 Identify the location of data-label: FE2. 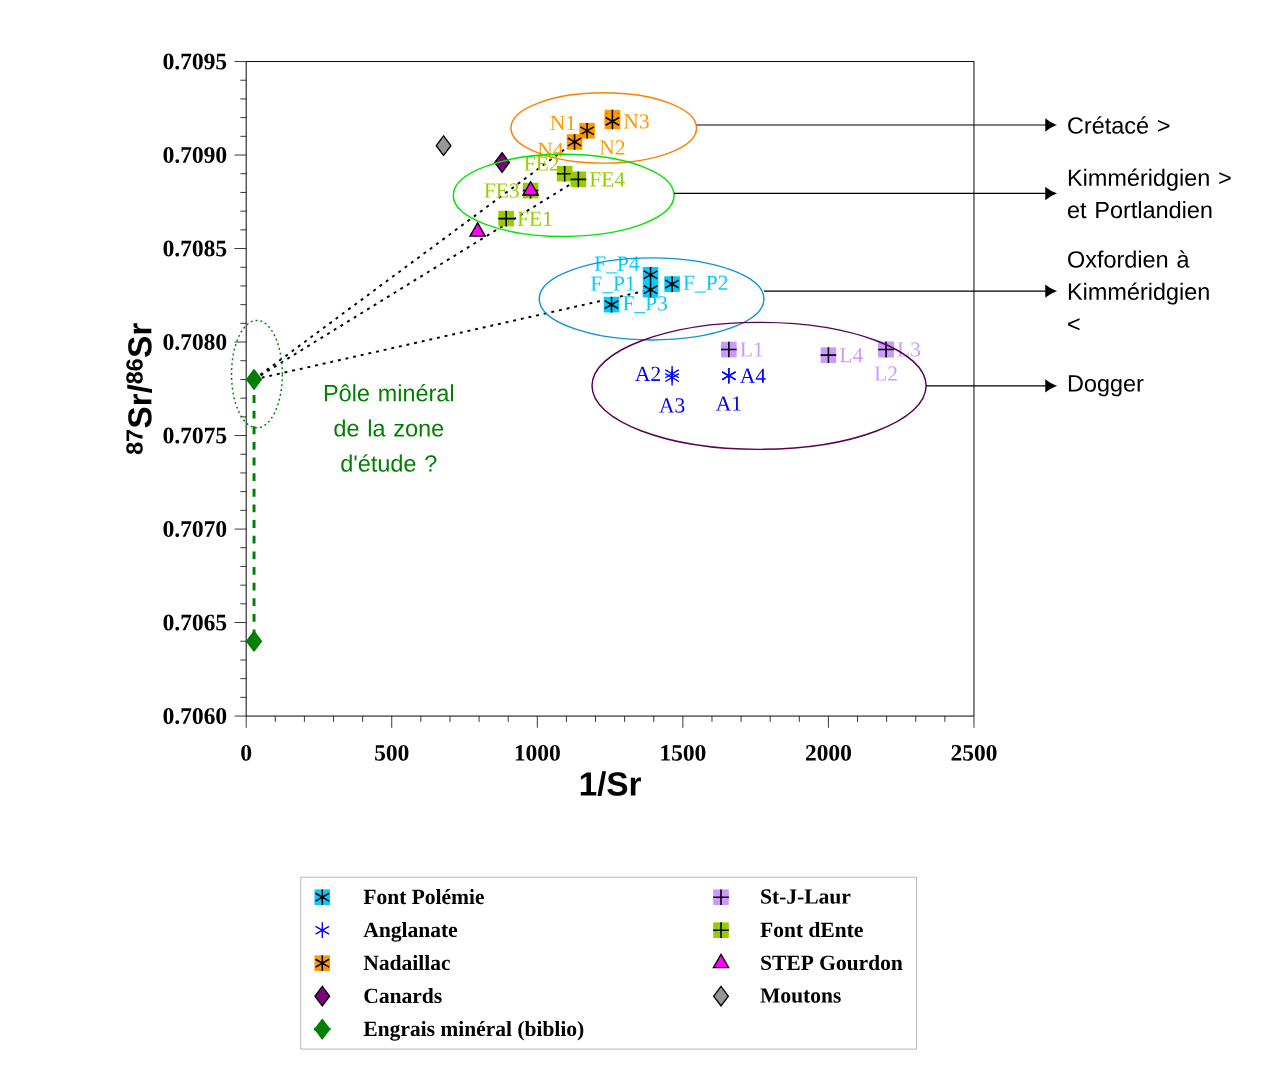
(541, 163).